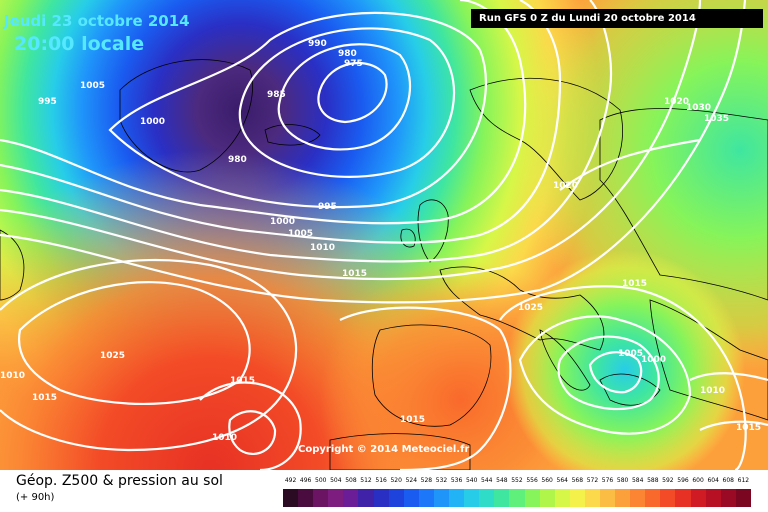  I want to click on scale-value-label: 600, so click(698, 480).